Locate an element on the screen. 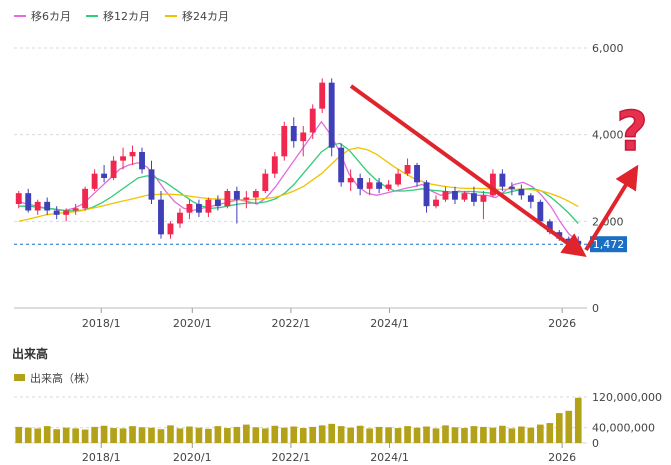 This screenshot has width=671, height=465. volume-y-tick-label: 40,000,000 is located at coordinates (623, 428).